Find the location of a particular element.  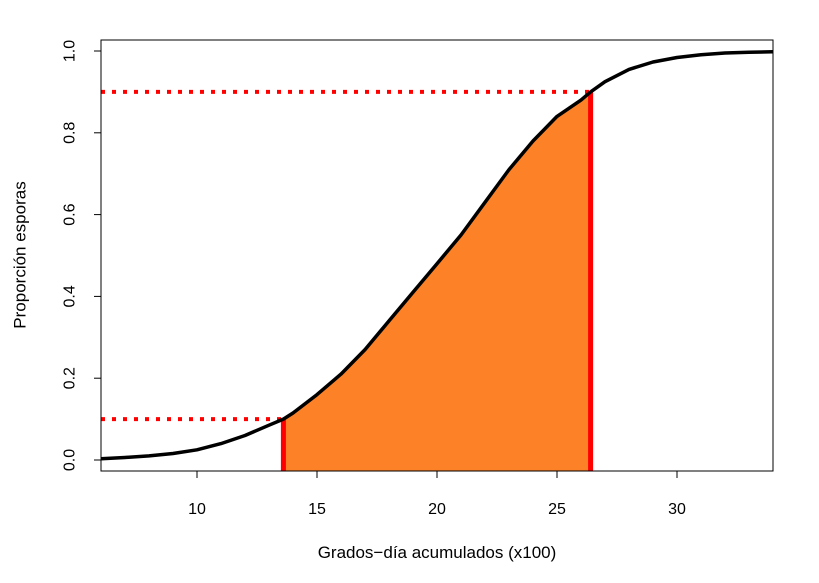

y-tick-label: 0.0 is located at coordinates (70, 460).